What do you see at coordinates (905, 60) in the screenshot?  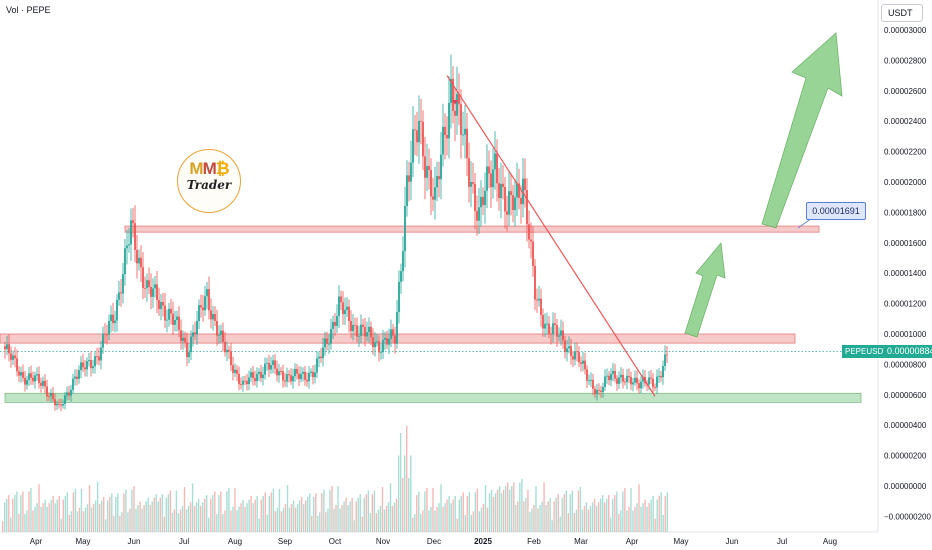 I see `y-tick-label: 0.00002800` at bounding box center [905, 60].